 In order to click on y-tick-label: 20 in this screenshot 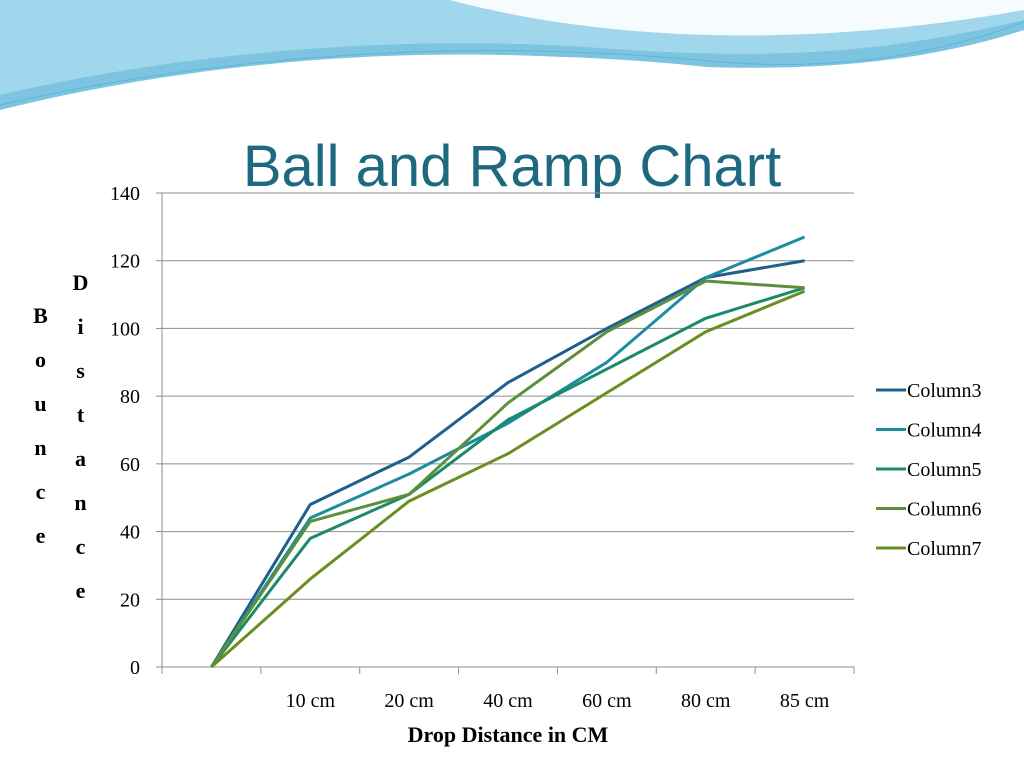, I will do `click(130, 600)`.